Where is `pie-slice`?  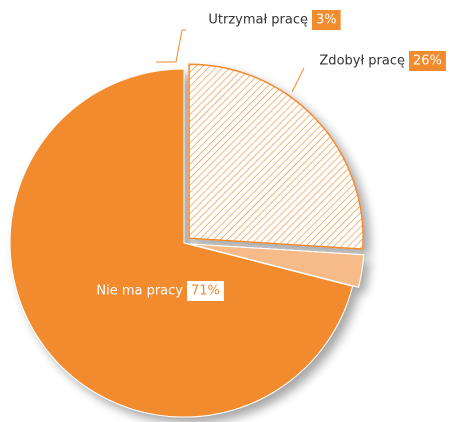
pie-slice is located at coordinates (277, 265).